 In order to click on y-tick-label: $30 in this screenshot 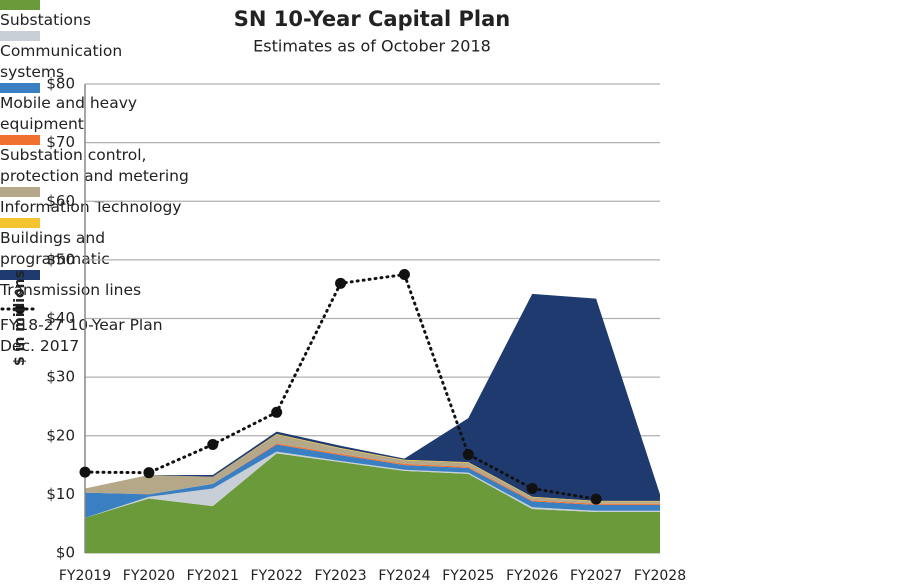, I will do `click(60, 377)`.